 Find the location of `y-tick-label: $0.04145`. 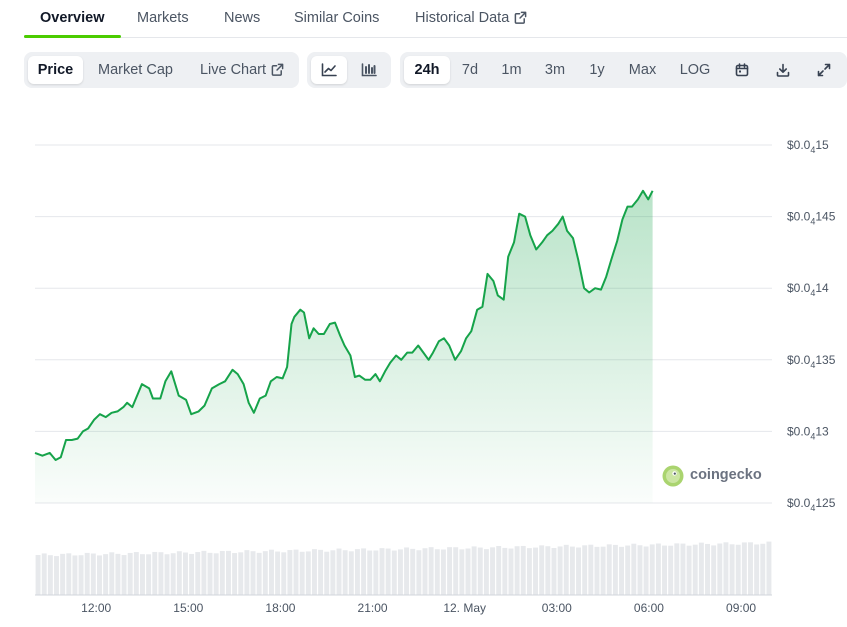

y-tick-label: $0.04145 is located at coordinates (811, 218).